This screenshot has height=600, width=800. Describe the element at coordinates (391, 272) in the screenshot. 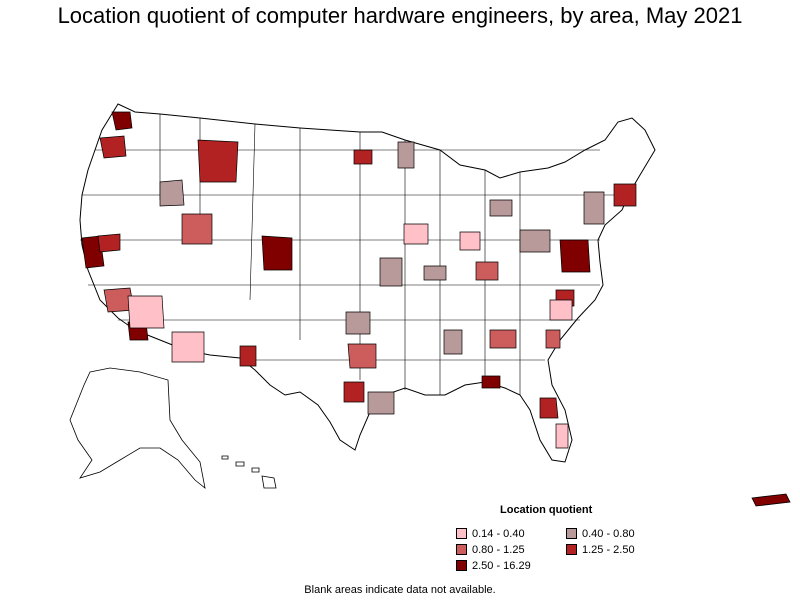

I see `area-kansas` at that location.